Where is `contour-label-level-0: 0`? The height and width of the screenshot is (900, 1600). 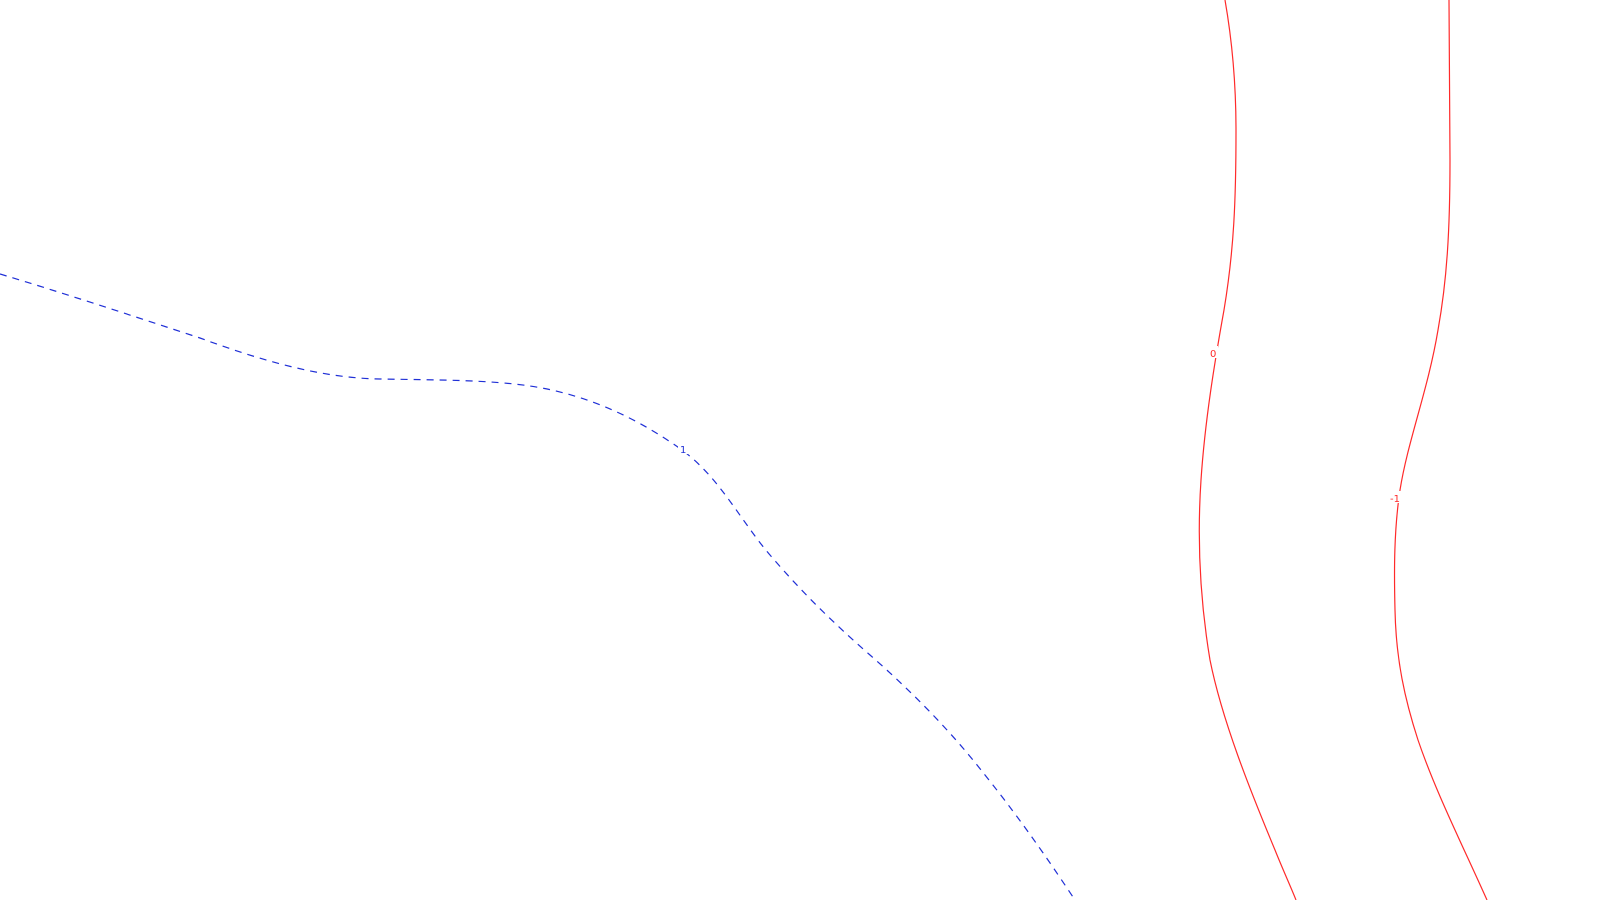 contour-label-level-0: 0 is located at coordinates (1213, 354).